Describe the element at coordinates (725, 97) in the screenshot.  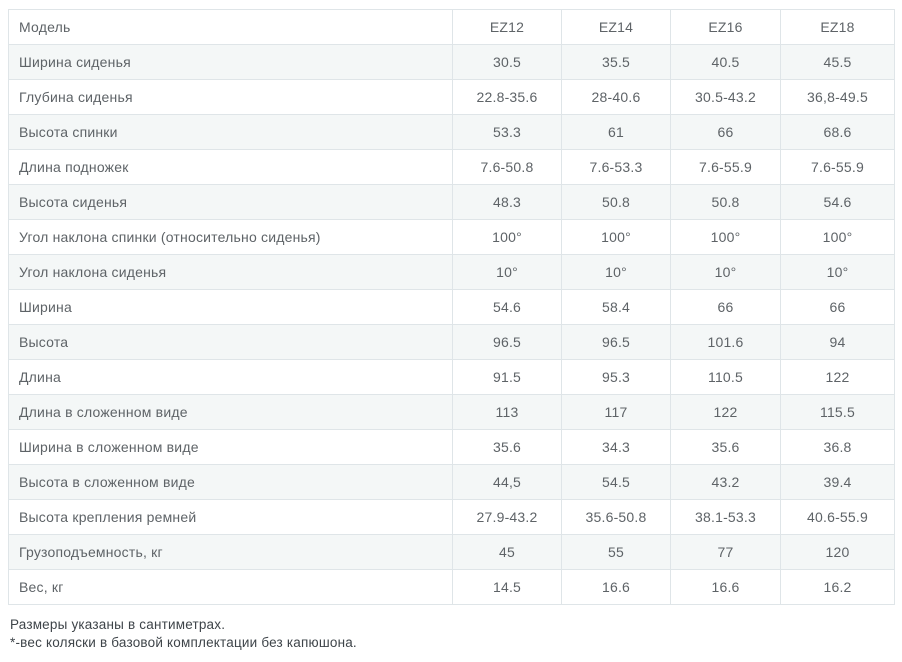
I see `row-value: 30.5-43.2` at that location.